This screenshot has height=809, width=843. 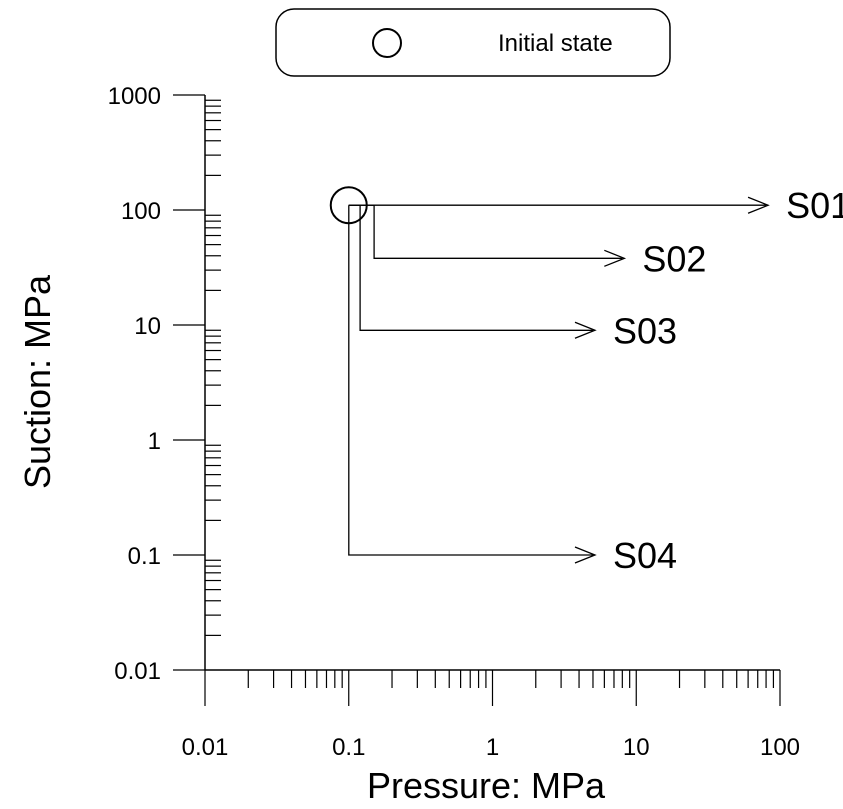 What do you see at coordinates (485, 231) in the screenshot?
I see `series-path-s02` at bounding box center [485, 231].